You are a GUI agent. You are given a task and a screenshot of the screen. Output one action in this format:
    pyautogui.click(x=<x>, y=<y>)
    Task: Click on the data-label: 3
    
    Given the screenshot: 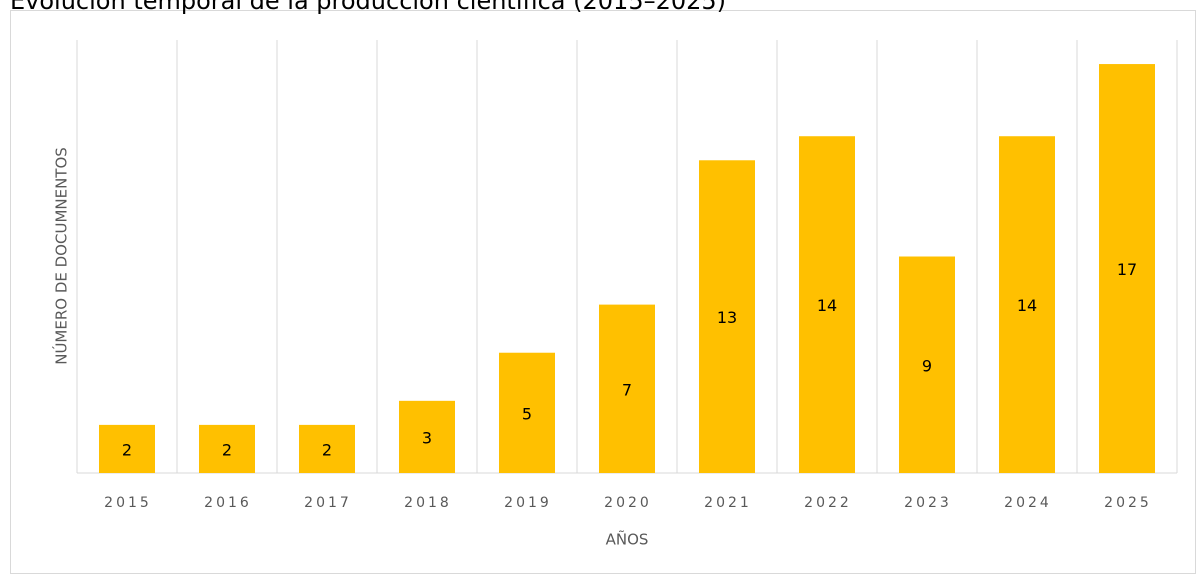 What is the action you would take?
    pyautogui.click(x=427, y=437)
    